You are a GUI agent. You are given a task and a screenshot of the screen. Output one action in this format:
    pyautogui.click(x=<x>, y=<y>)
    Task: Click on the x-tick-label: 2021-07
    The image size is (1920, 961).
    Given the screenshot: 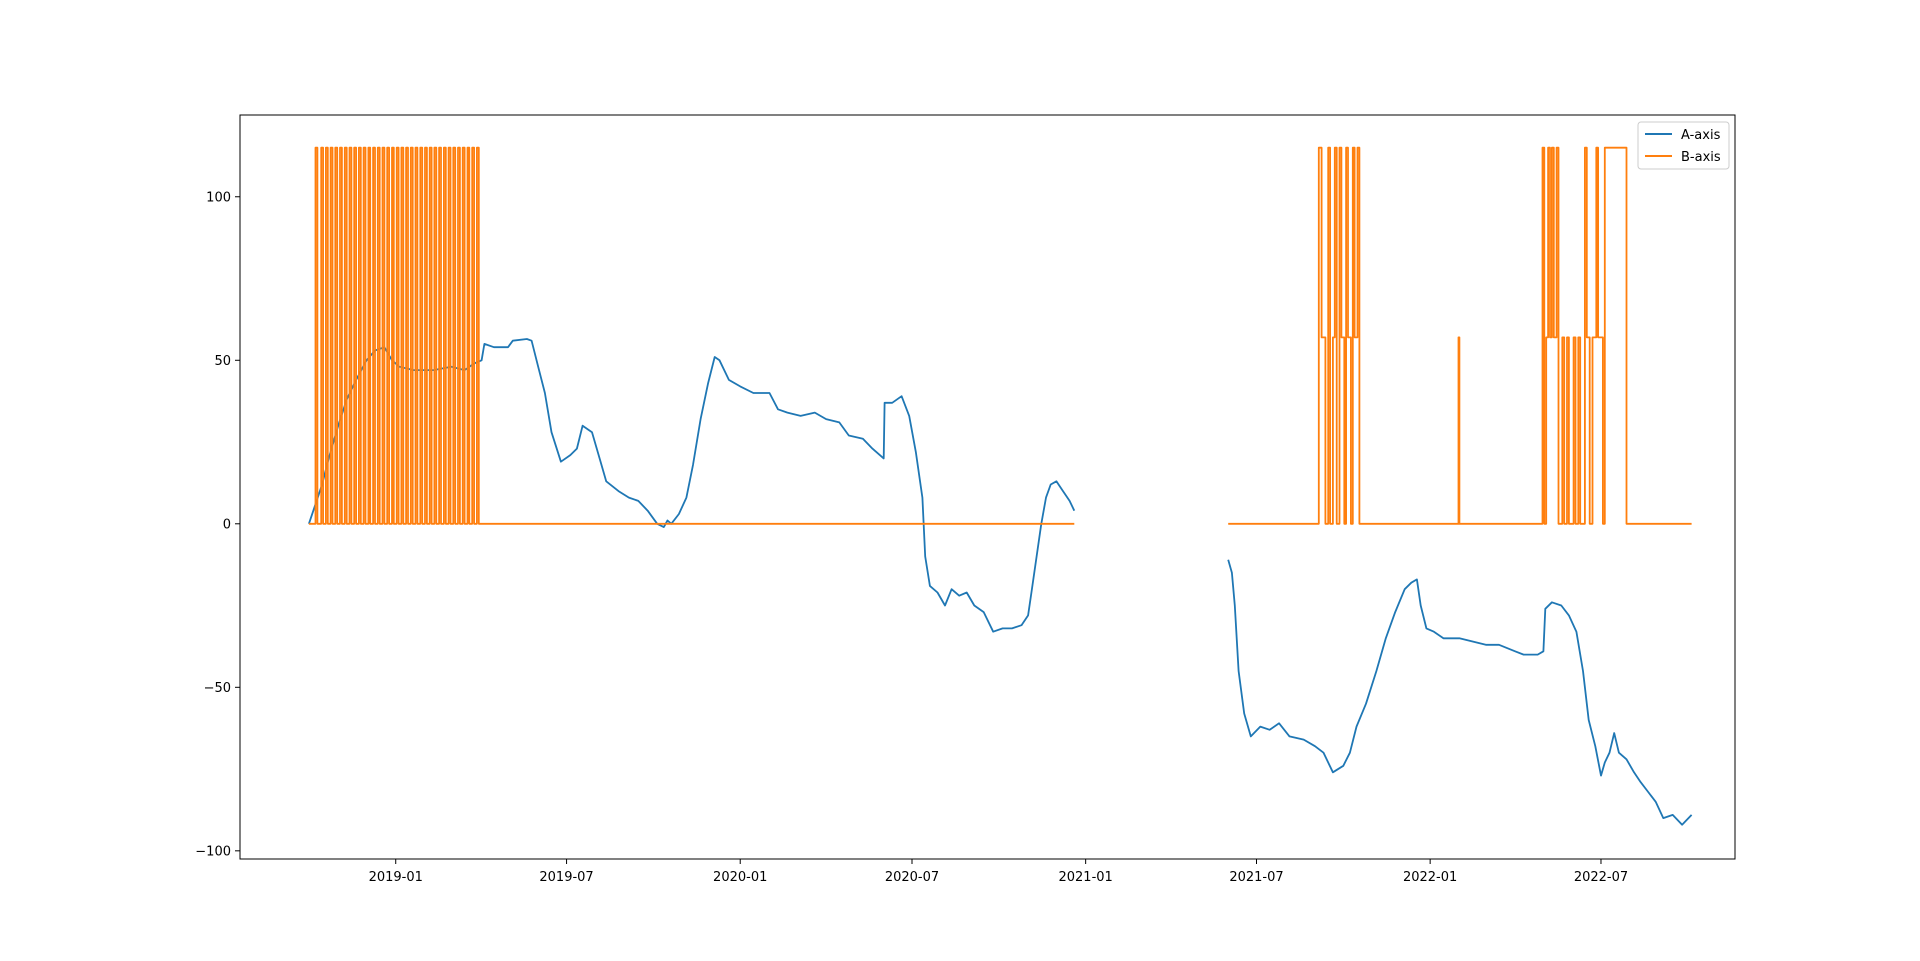 What is the action you would take?
    pyautogui.click(x=1256, y=877)
    